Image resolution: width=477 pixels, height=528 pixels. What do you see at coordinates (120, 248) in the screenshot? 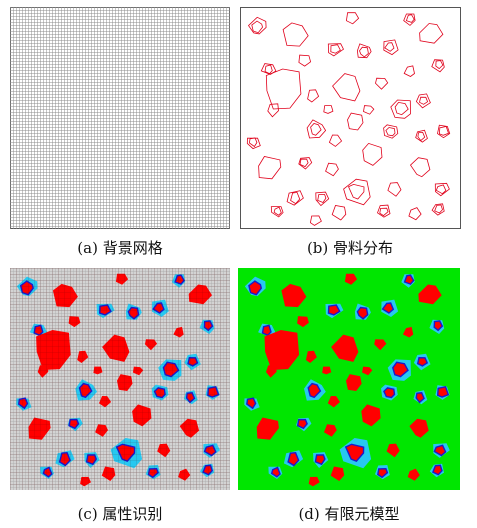
I see `caption-a: (a) 背景网格` at bounding box center [120, 248].